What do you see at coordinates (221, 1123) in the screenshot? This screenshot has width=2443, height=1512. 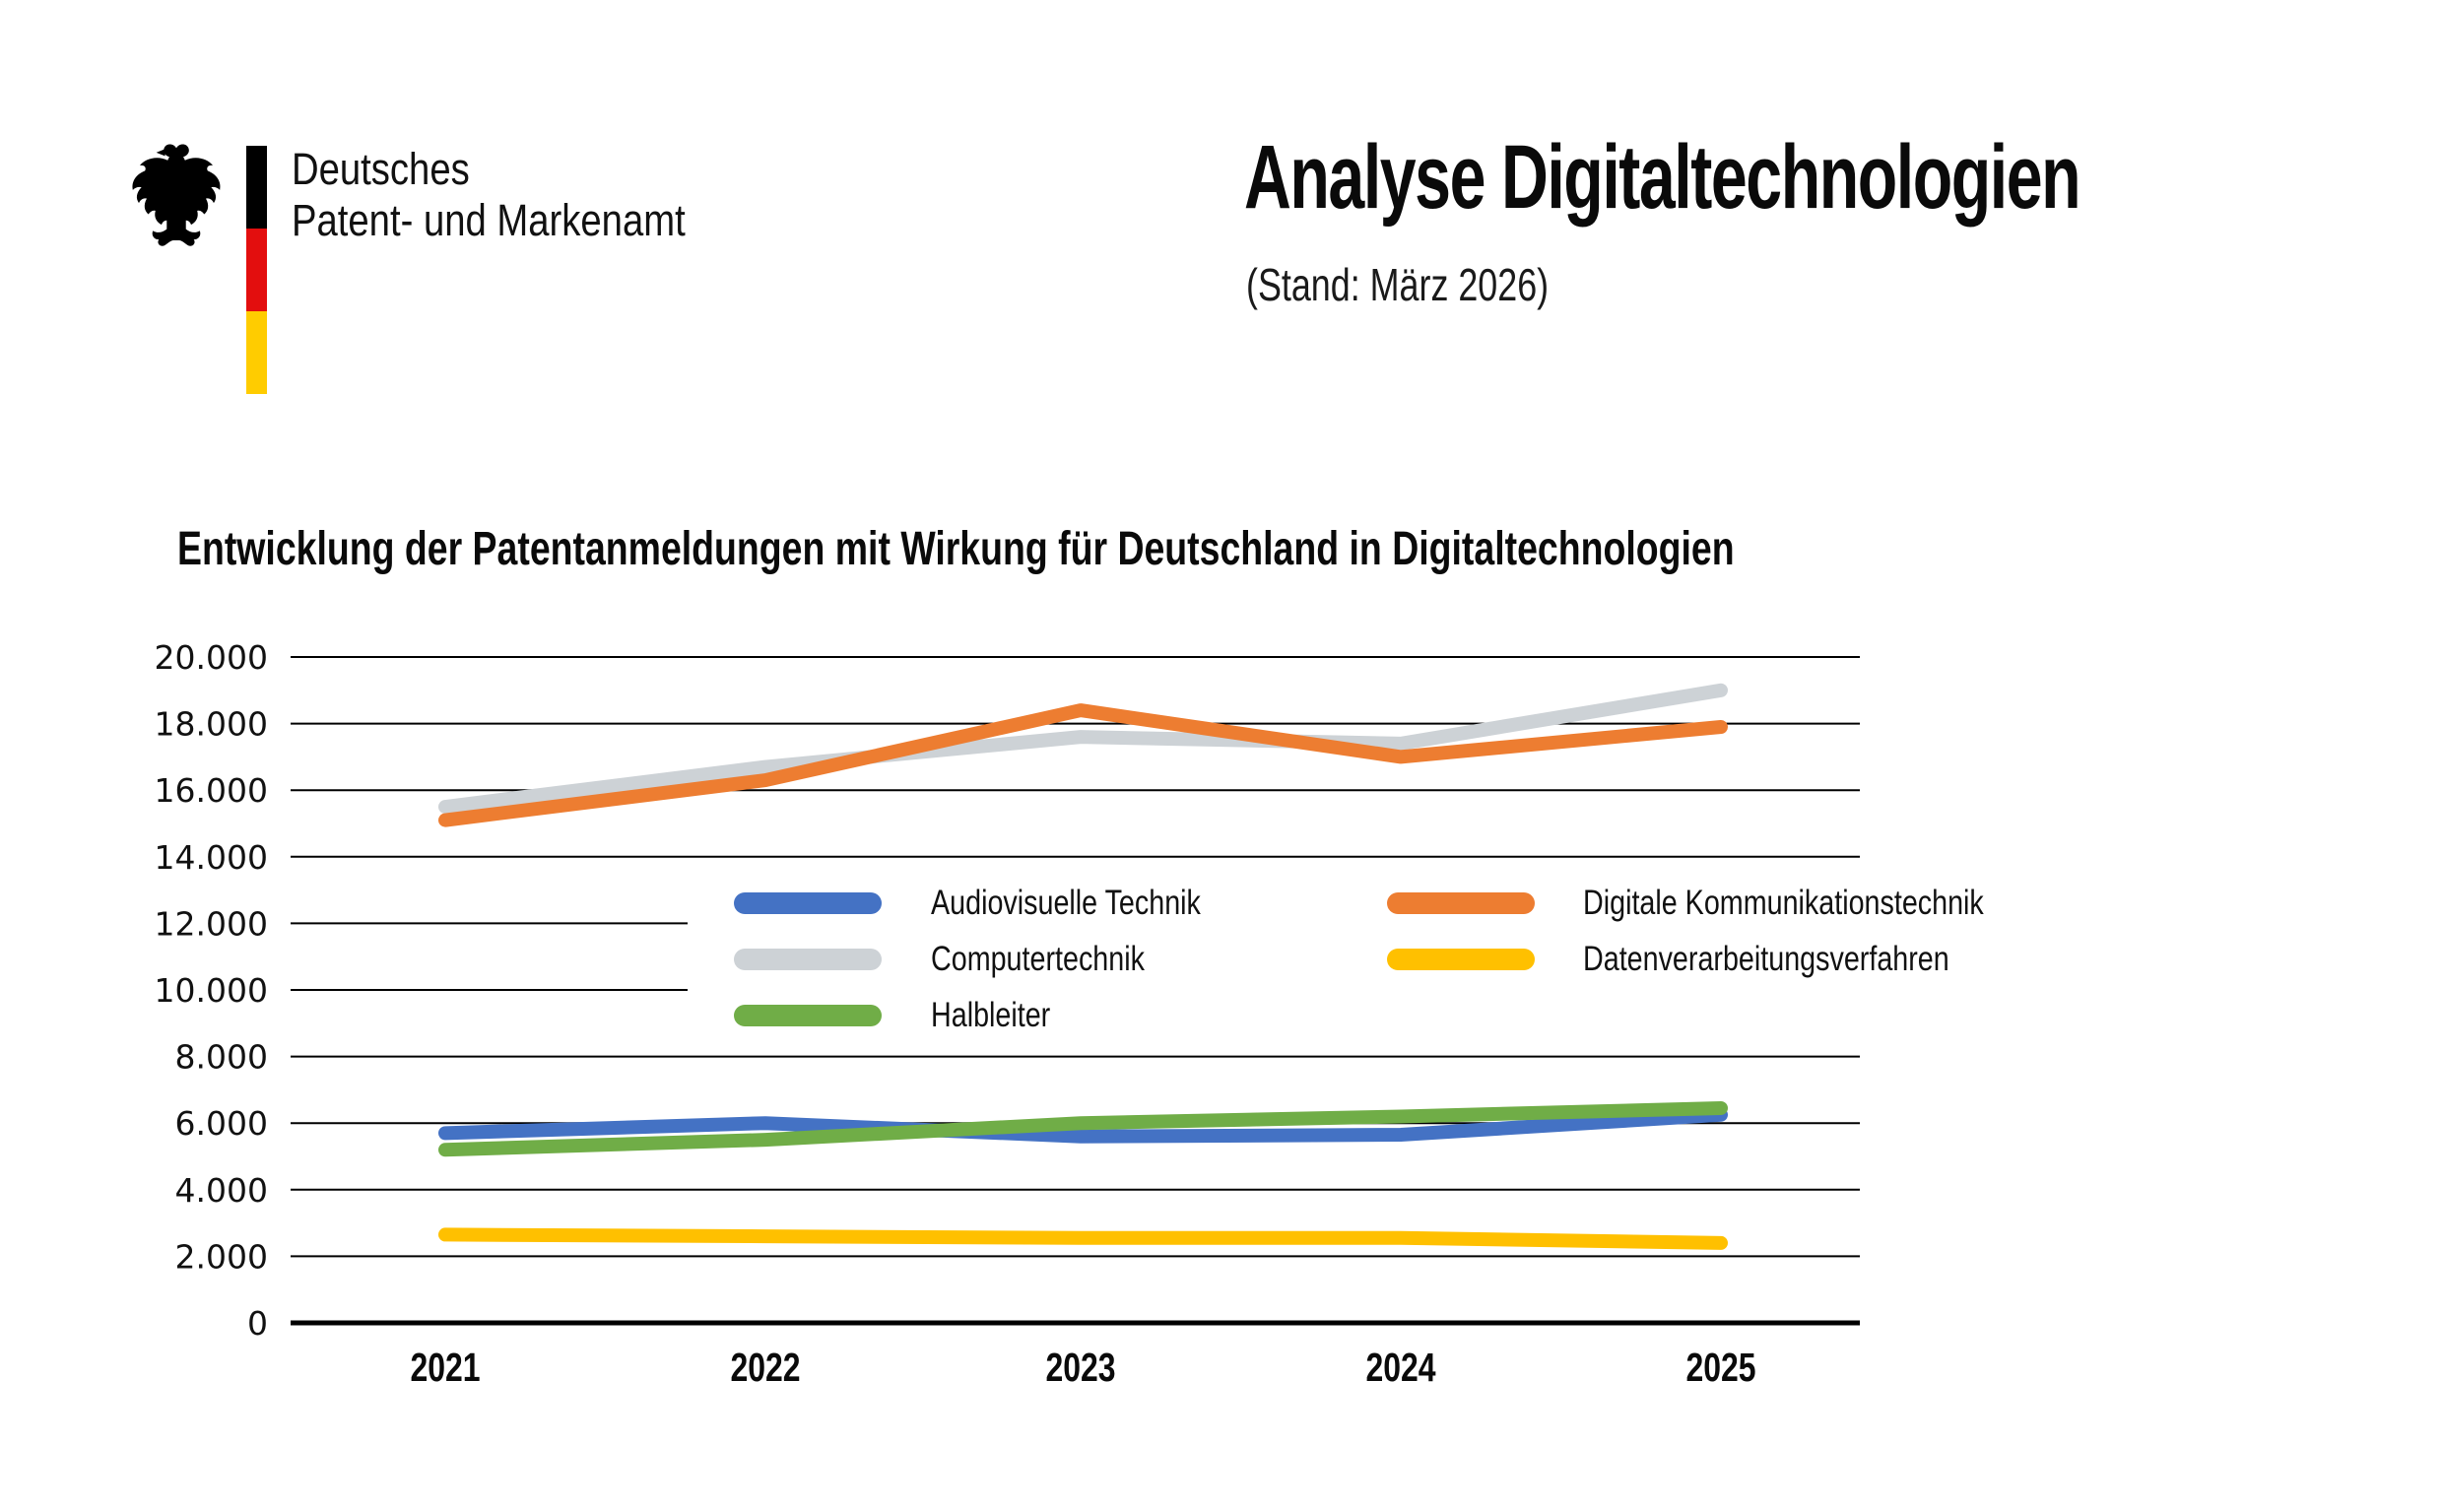 I see `y-tick-label: 6.000` at bounding box center [221, 1123].